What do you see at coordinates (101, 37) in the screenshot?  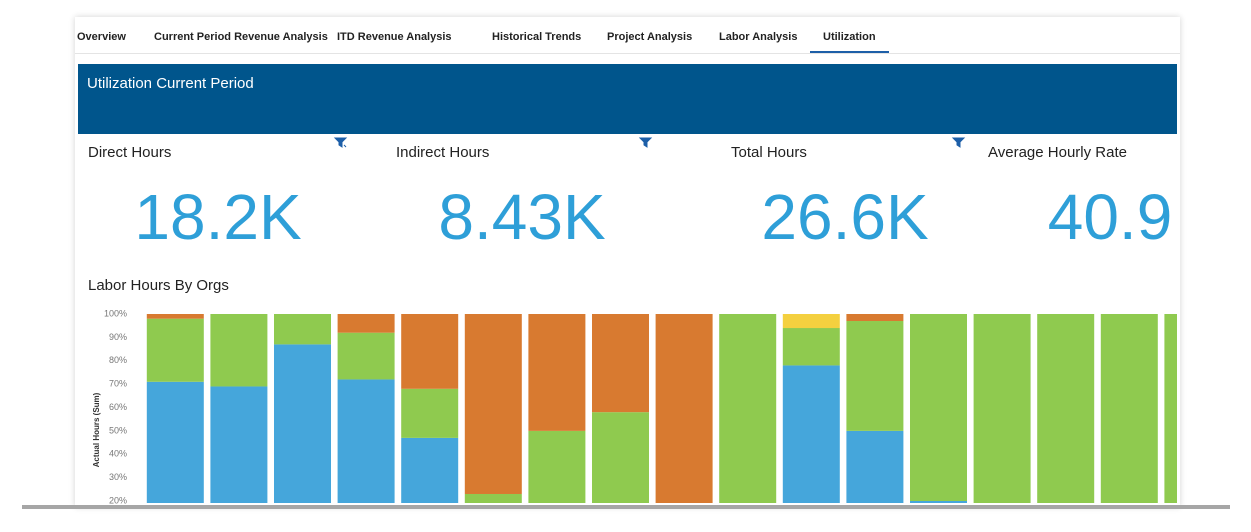 I see `nav-tab: Overview` at bounding box center [101, 37].